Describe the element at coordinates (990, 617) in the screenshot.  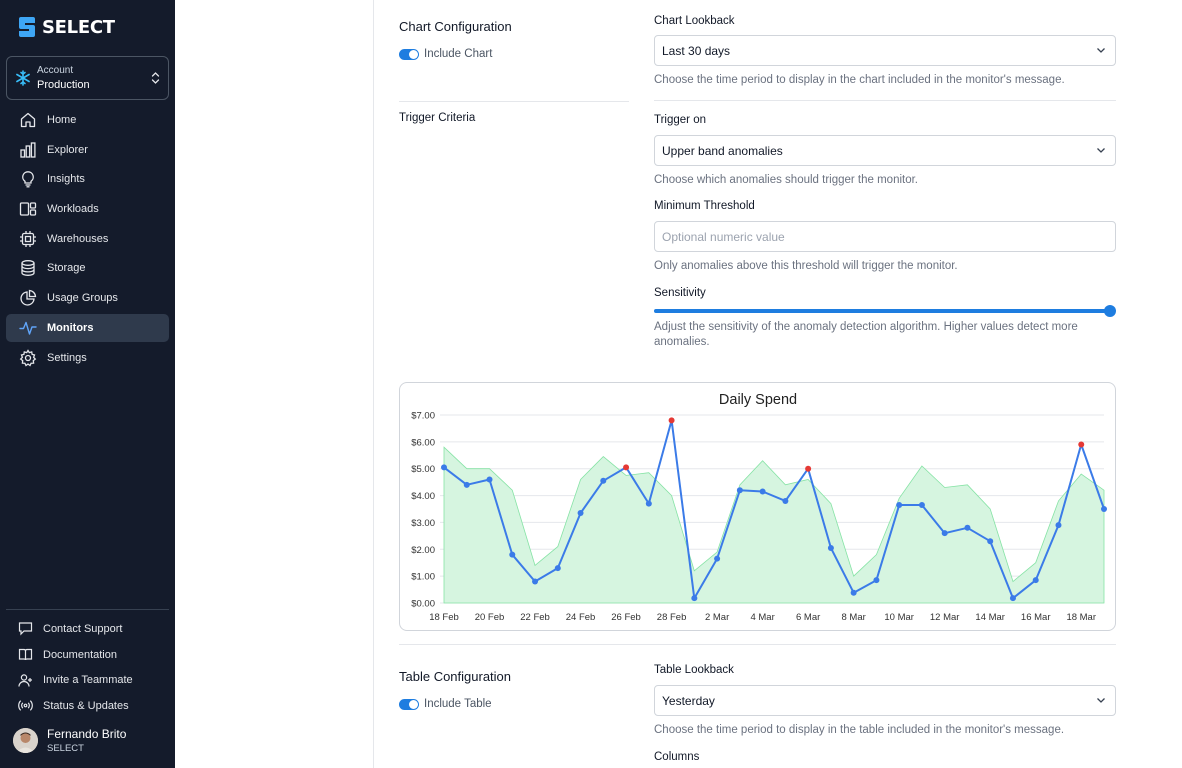
I see `x-tick-label: 14 Mar` at that location.